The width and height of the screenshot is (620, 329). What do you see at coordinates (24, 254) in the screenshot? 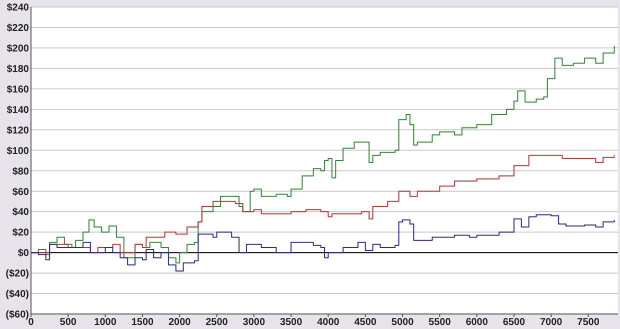
I see `y-tick-label: $0` at bounding box center [24, 254].